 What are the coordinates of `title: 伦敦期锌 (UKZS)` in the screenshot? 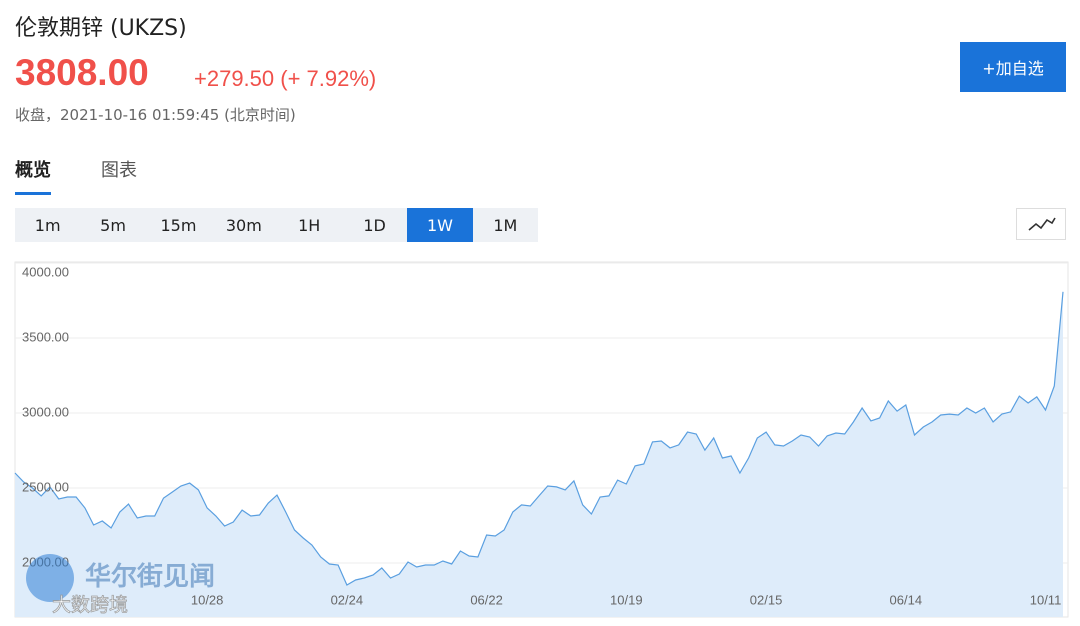 It's located at (101, 28).